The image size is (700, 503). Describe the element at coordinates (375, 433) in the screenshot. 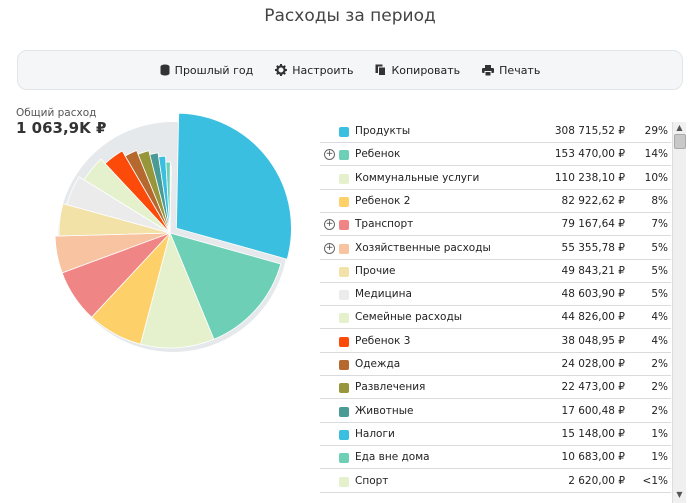

I see `category-name: Налоги` at that location.